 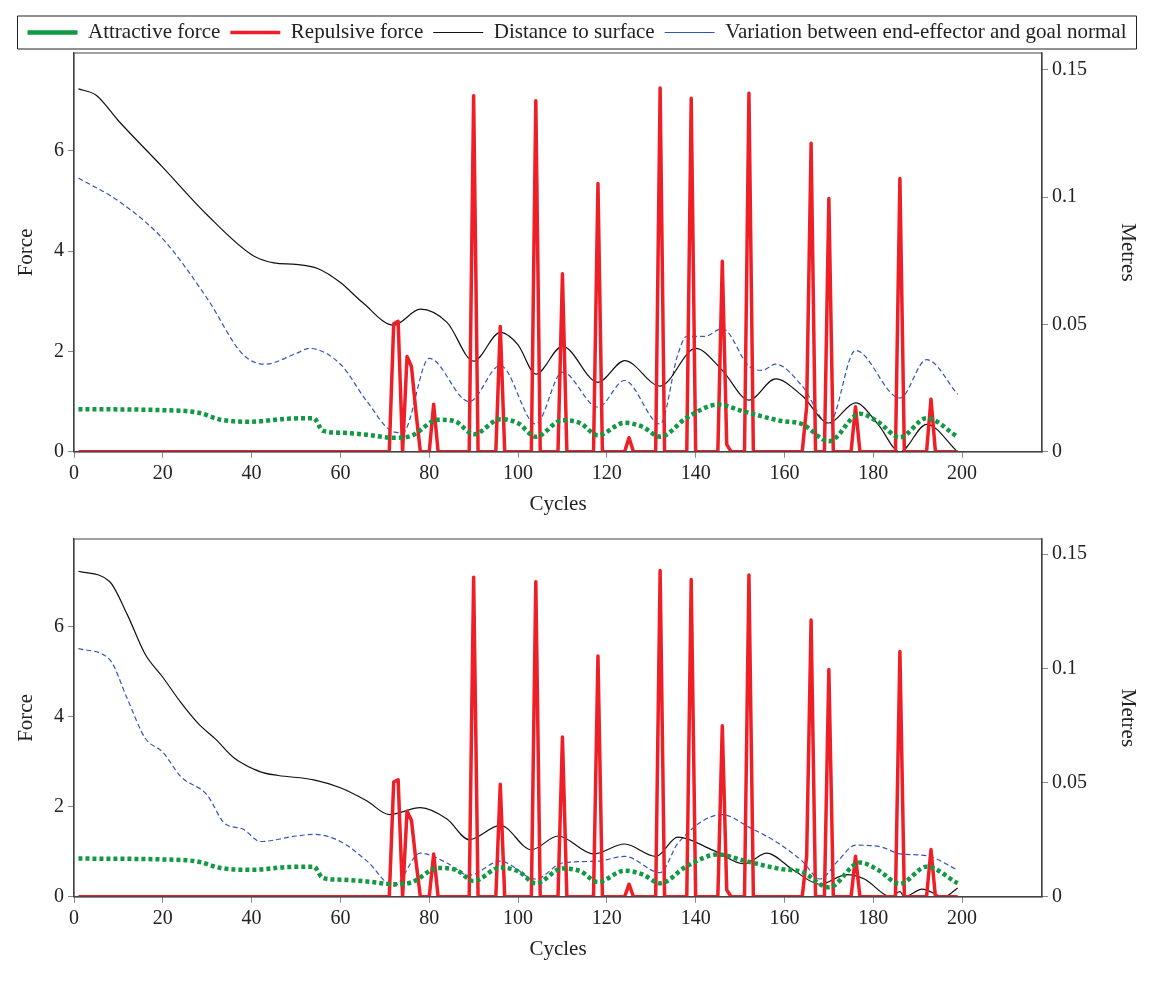 I want to click on legend-label: Attractive force, so click(x=154, y=31).